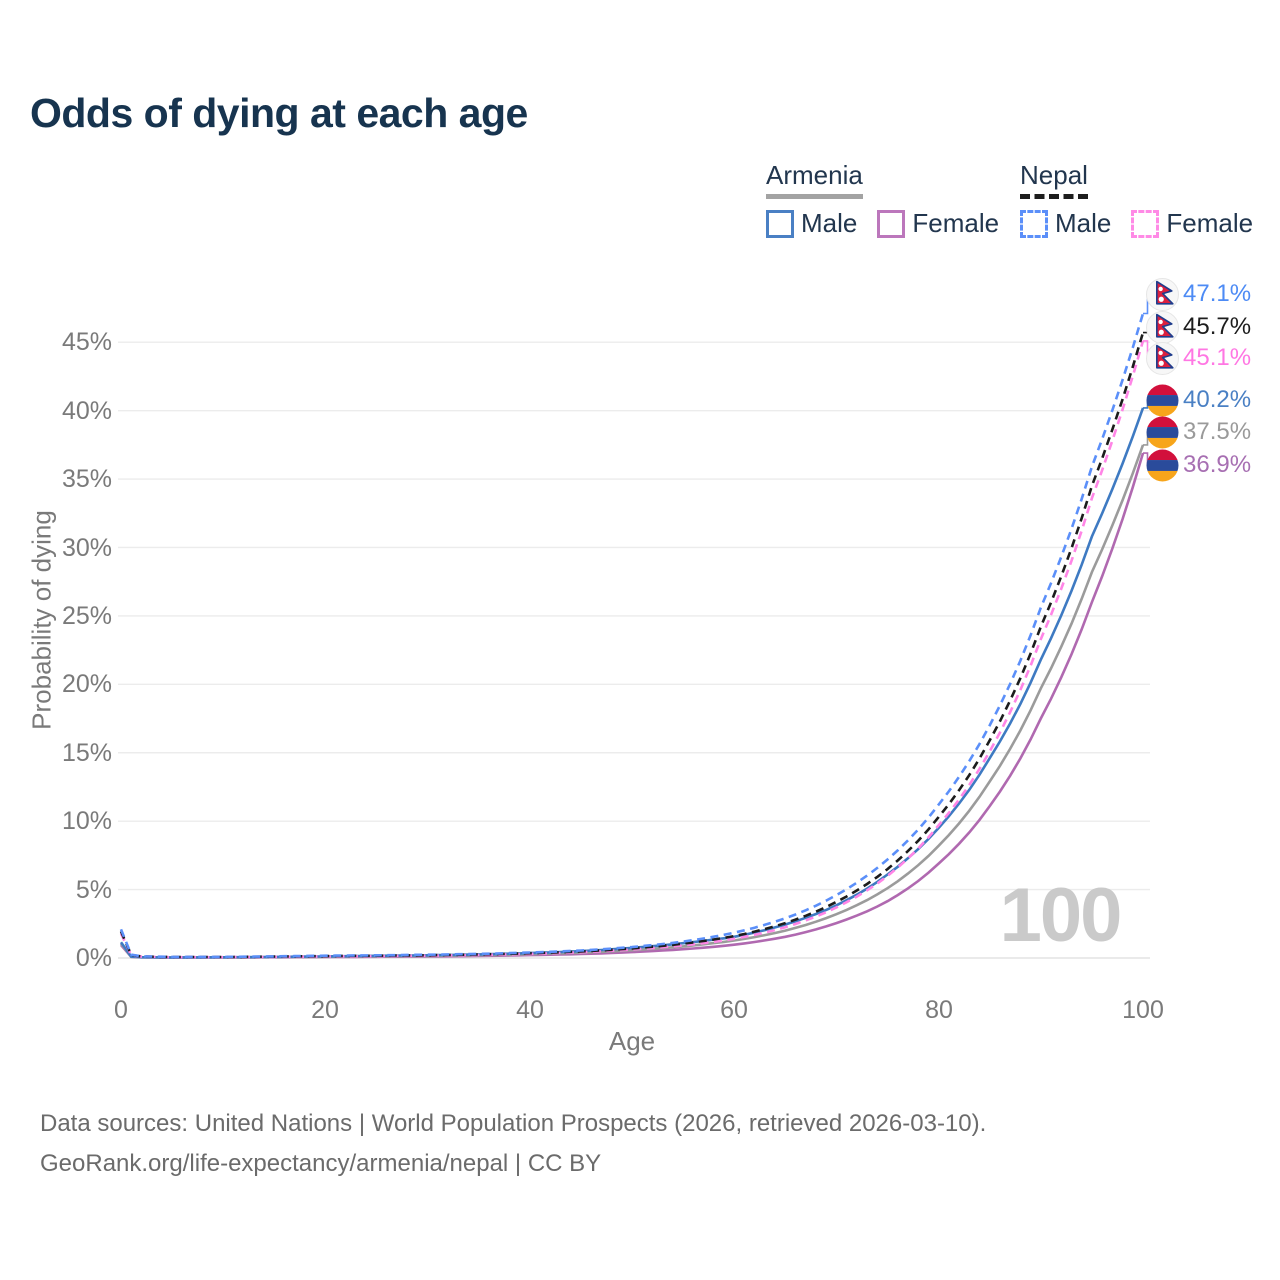  Describe the element at coordinates (279, 113) in the screenshot. I see `page-title: Odds of dying at each age` at that location.